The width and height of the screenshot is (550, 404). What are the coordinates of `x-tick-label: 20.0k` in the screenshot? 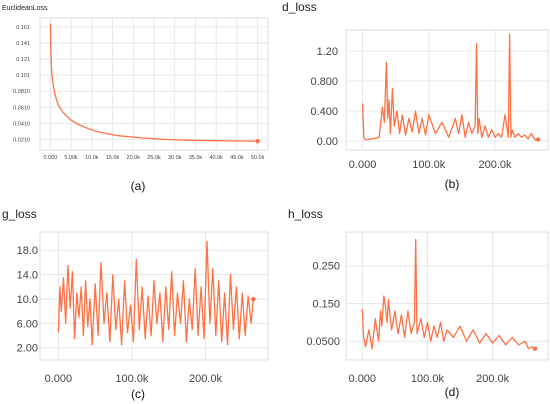 It's located at (134, 158).